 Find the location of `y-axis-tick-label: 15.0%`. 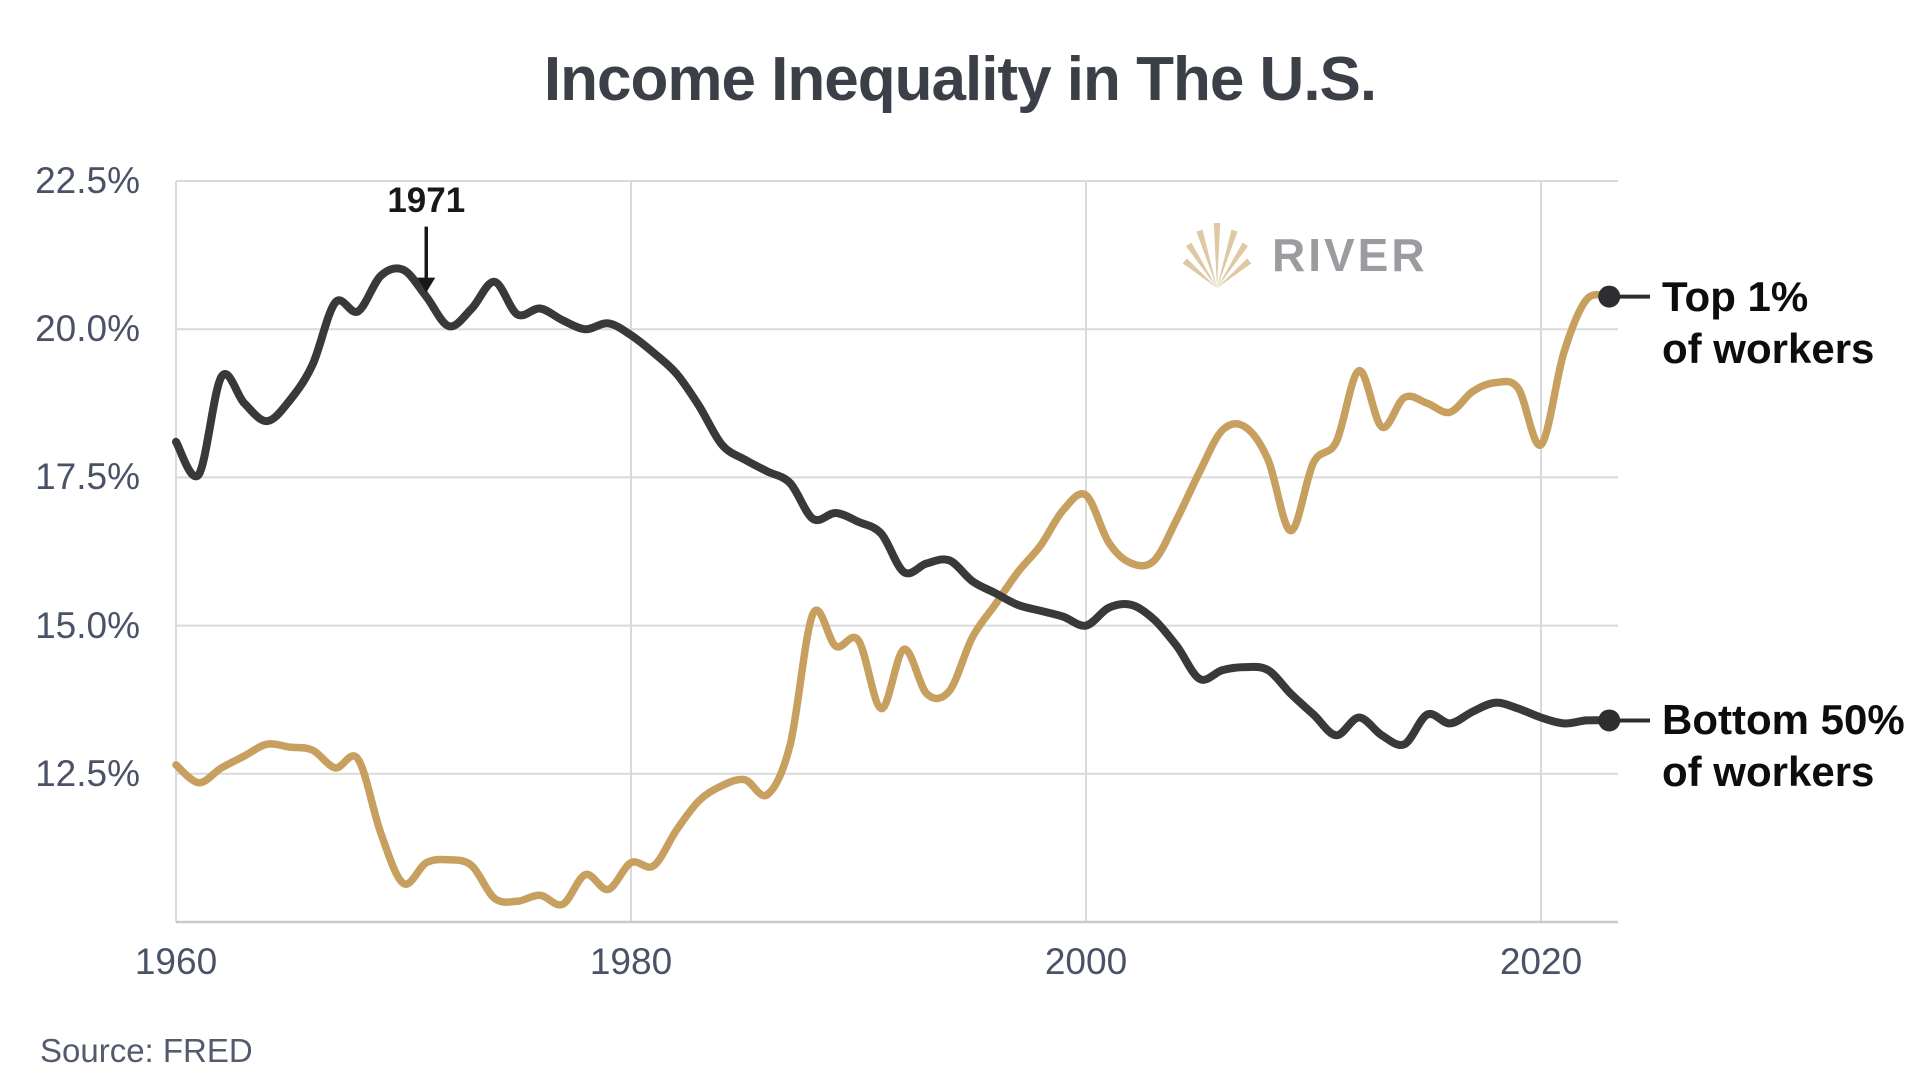

y-axis-tick-label: 15.0% is located at coordinates (87, 625).